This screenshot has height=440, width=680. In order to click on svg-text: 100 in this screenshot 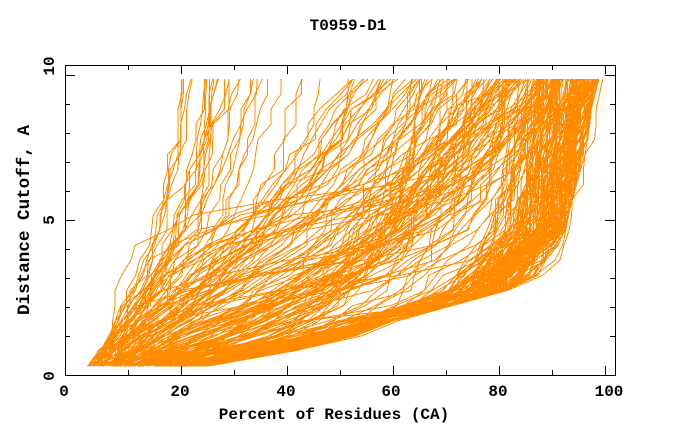, I will do `click(609, 392)`.